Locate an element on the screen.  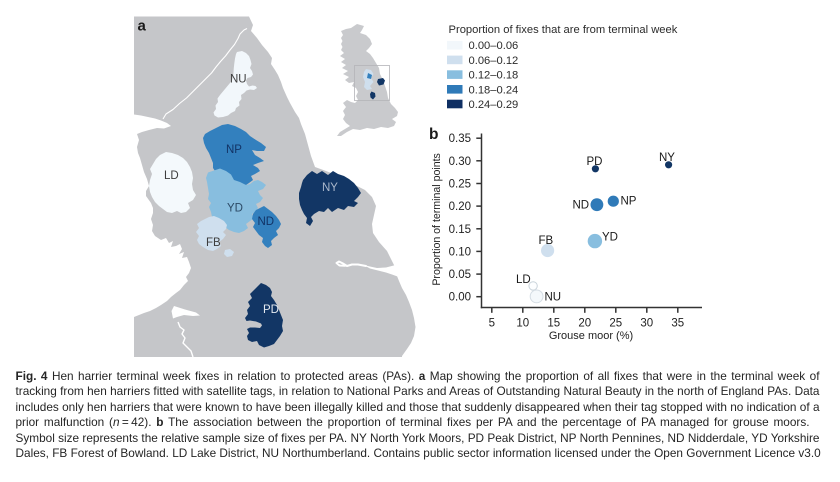
svg-text: 0.35 is located at coordinates (460, 139).